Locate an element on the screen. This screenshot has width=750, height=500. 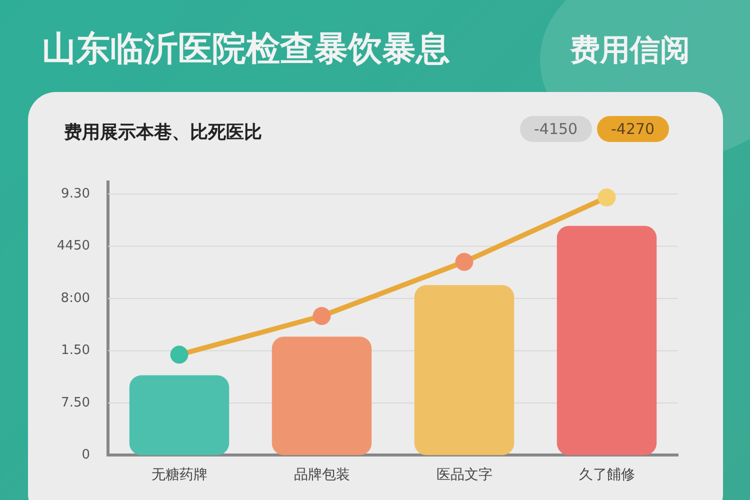
text: -4270 is located at coordinates (633, 129).